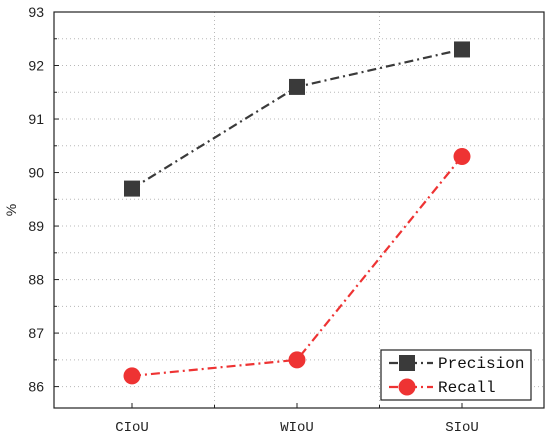 The image size is (550, 438). Describe the element at coordinates (36, 333) in the screenshot. I see `y-tick-label: 87` at that location.